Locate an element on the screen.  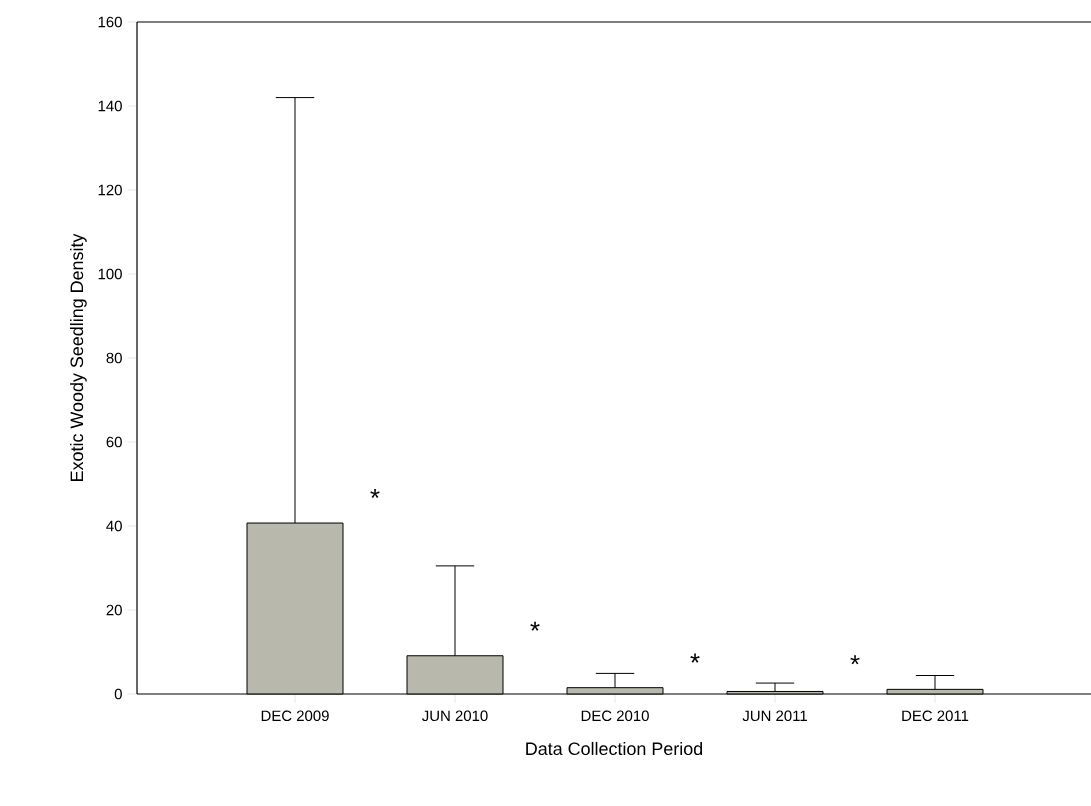
x-tick-label: JUN 2011 is located at coordinates (774, 716).